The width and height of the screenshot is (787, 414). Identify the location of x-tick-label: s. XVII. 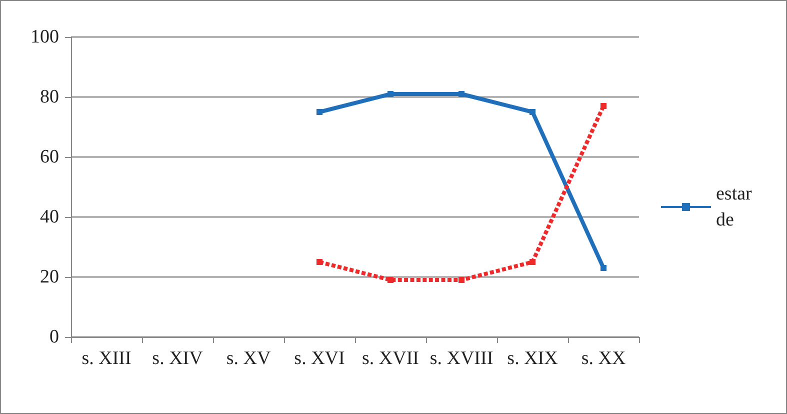
(390, 358).